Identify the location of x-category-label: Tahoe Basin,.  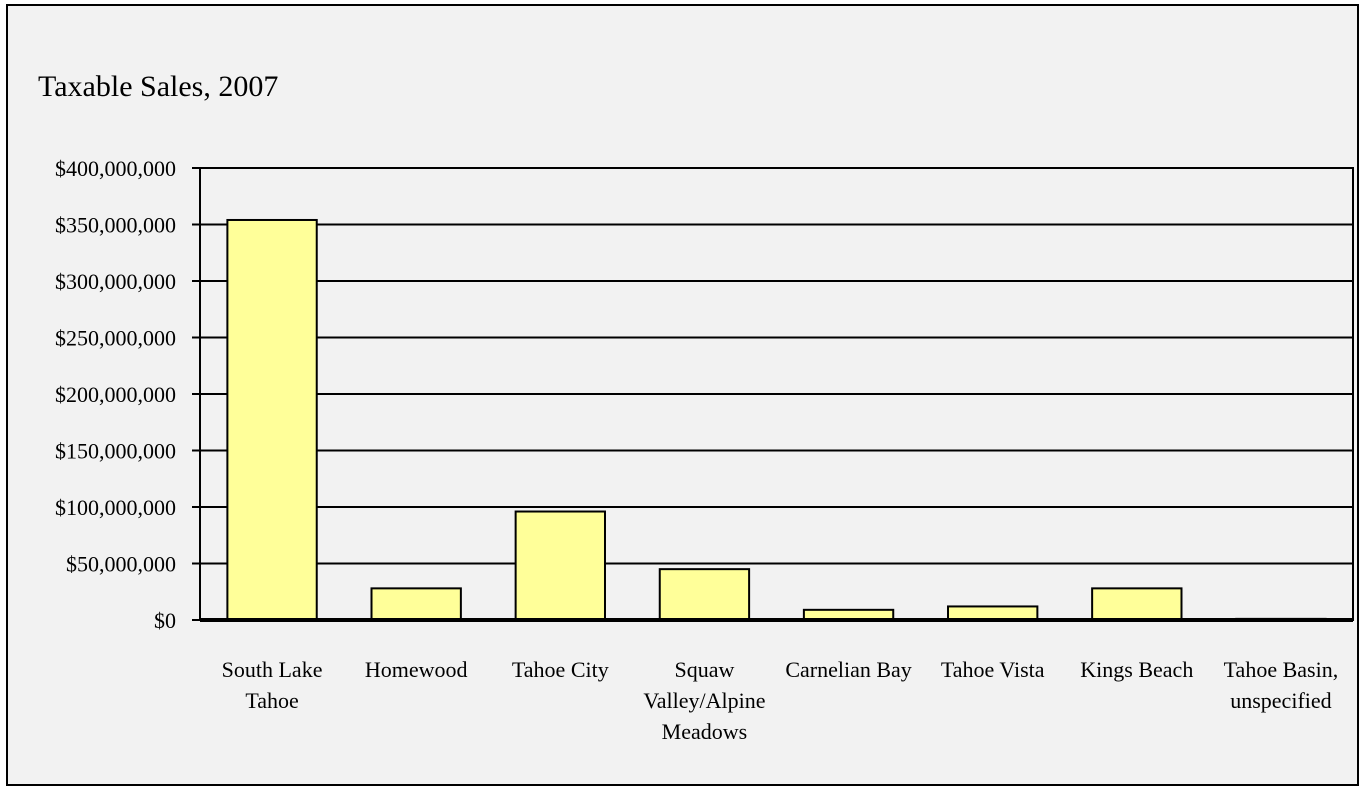
(1281, 669).